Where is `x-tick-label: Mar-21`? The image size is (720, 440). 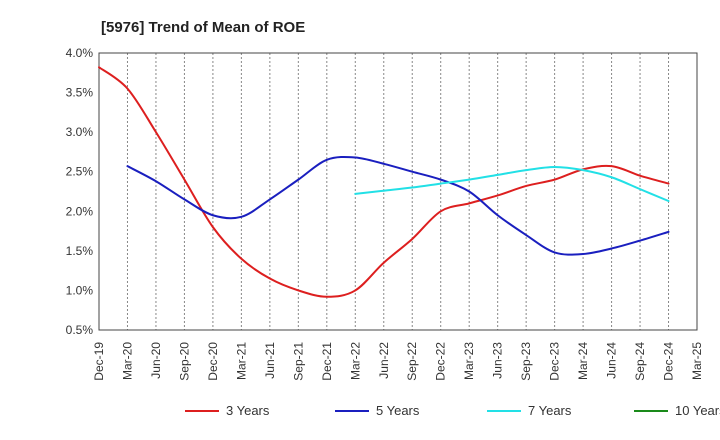
x-tick-label: Mar-21 is located at coordinates (241, 361).